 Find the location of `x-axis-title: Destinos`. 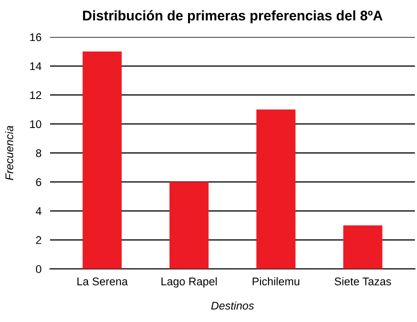

x-axis-title: Destinos is located at coordinates (232, 305).